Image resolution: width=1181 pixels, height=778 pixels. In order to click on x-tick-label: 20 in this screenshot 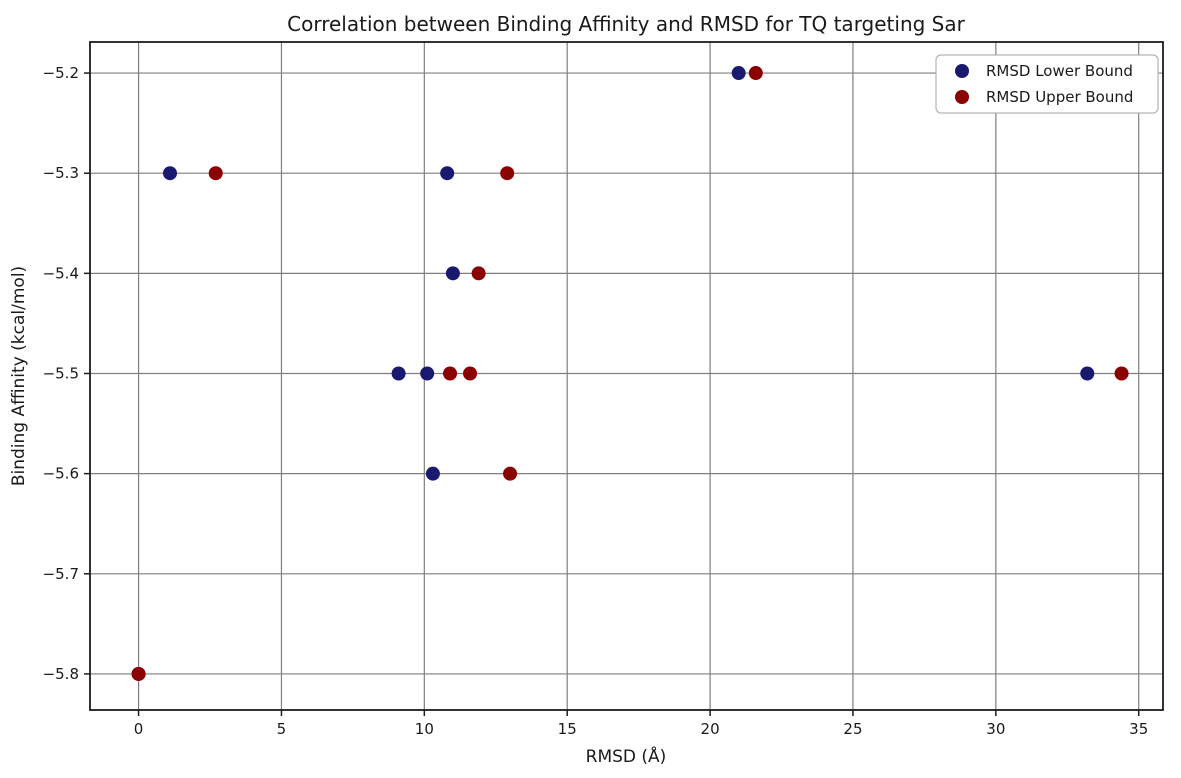, I will do `click(710, 729)`.